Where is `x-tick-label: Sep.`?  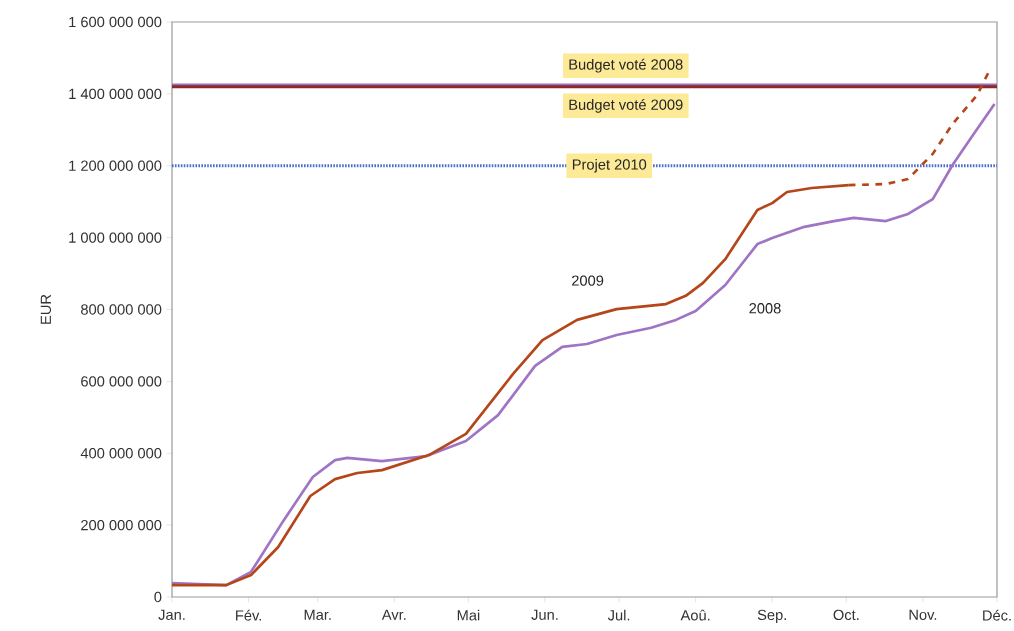 x-tick-label: Sep. is located at coordinates (771, 616).